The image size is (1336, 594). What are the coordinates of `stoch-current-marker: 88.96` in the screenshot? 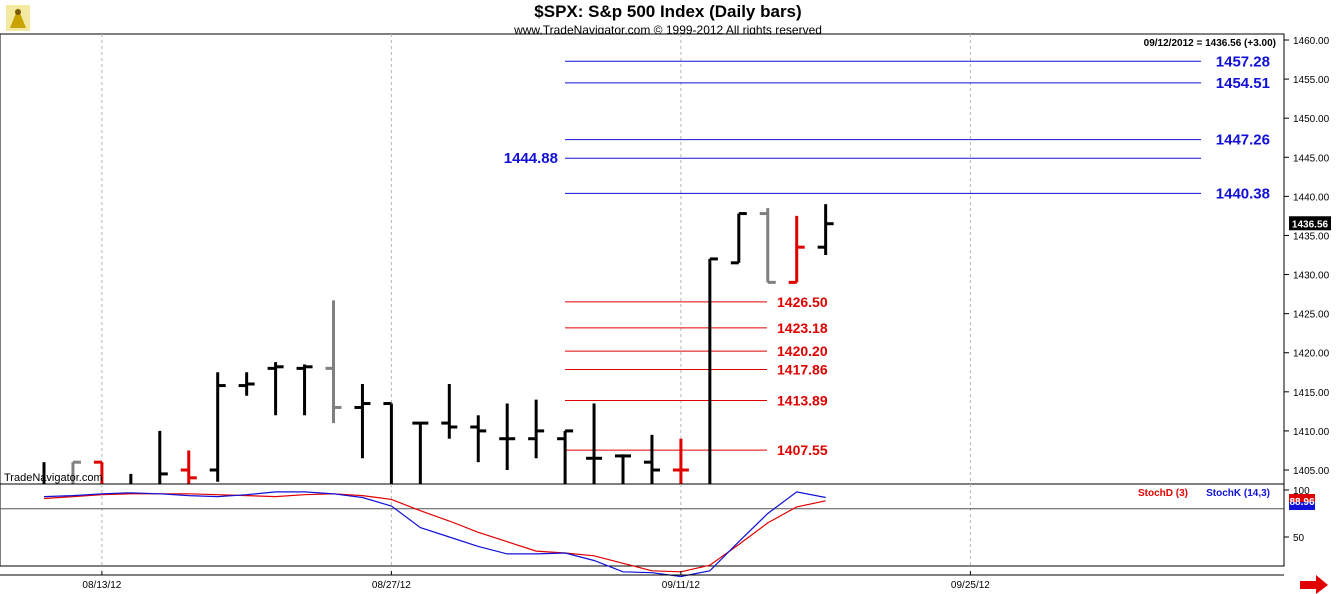 It's located at (1302, 502).